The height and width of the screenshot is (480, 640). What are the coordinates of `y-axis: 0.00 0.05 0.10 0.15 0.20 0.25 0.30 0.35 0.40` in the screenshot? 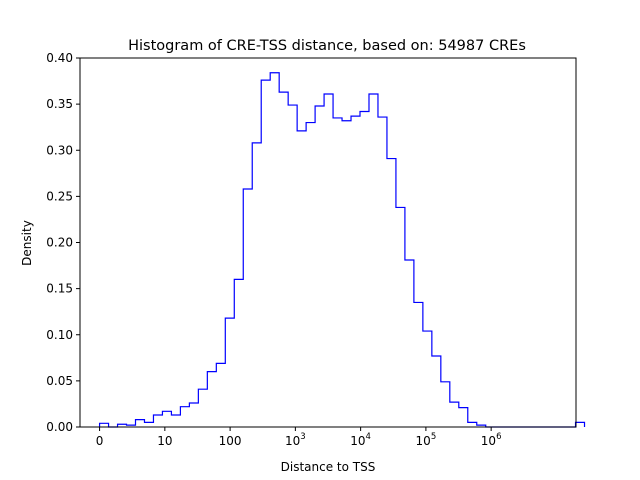 It's located at (63, 242).